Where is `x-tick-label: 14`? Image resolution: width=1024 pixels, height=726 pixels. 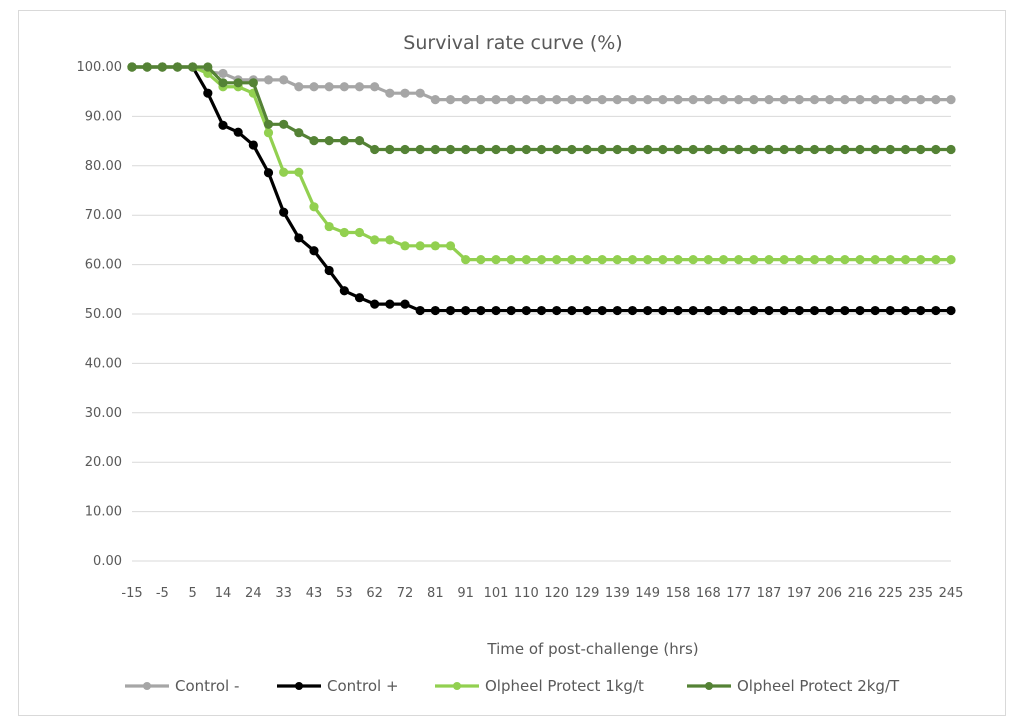
x-tick-label: 14 is located at coordinates (223, 593).